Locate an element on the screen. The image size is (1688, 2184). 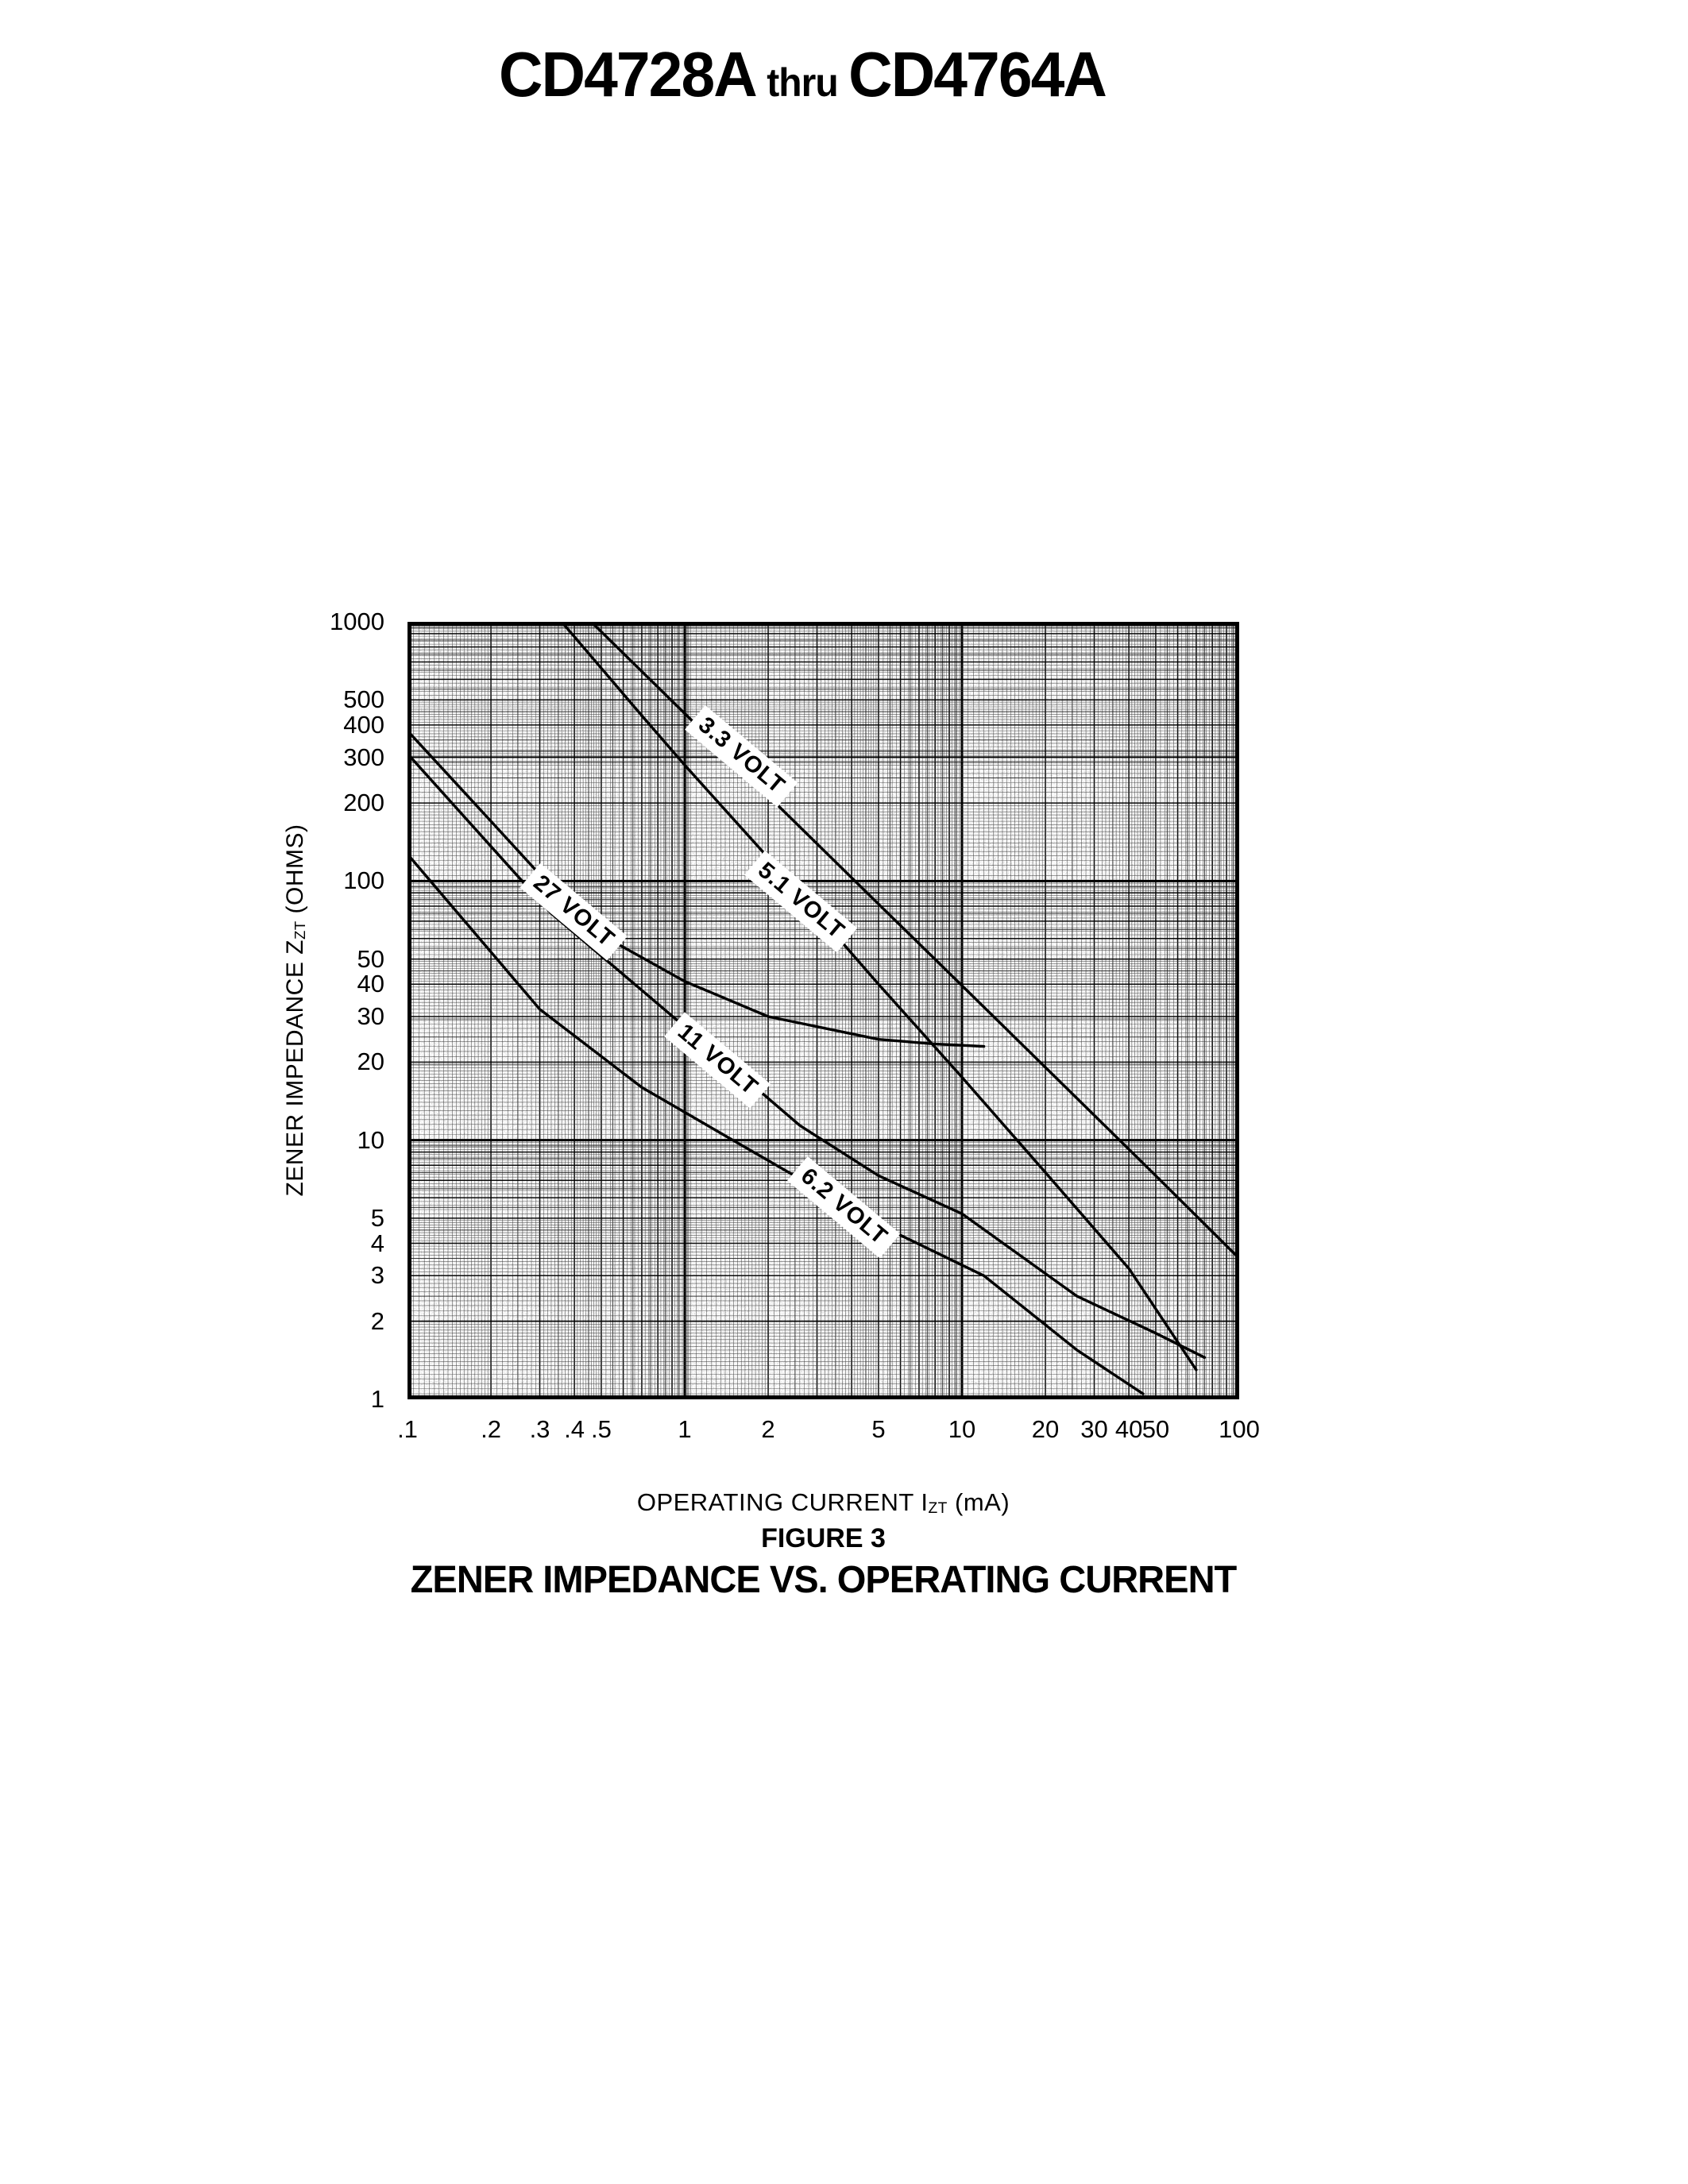
x-tick-label: .1 is located at coordinates (407, 1429).